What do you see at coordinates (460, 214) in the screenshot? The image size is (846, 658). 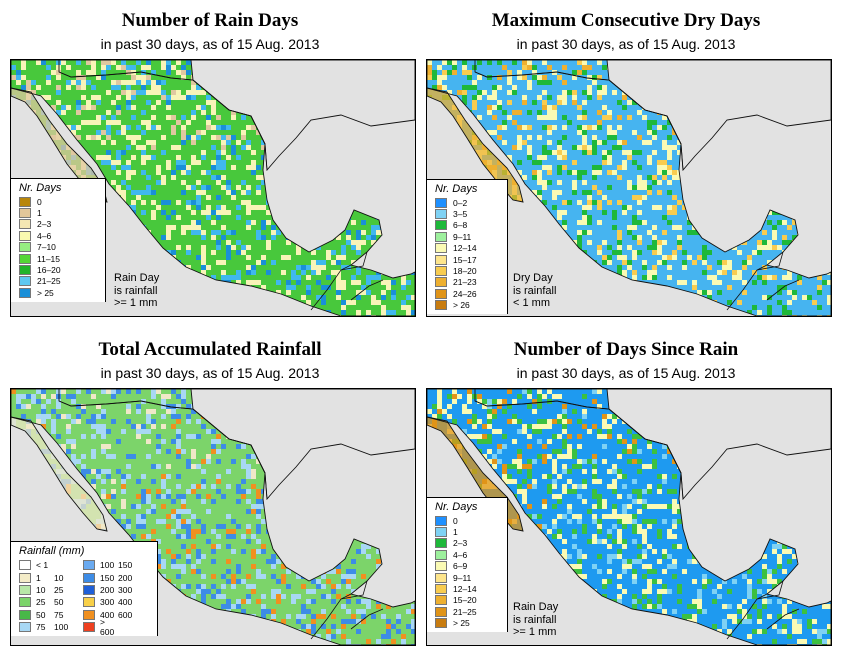 I see `legend-label: 3–5` at bounding box center [460, 214].